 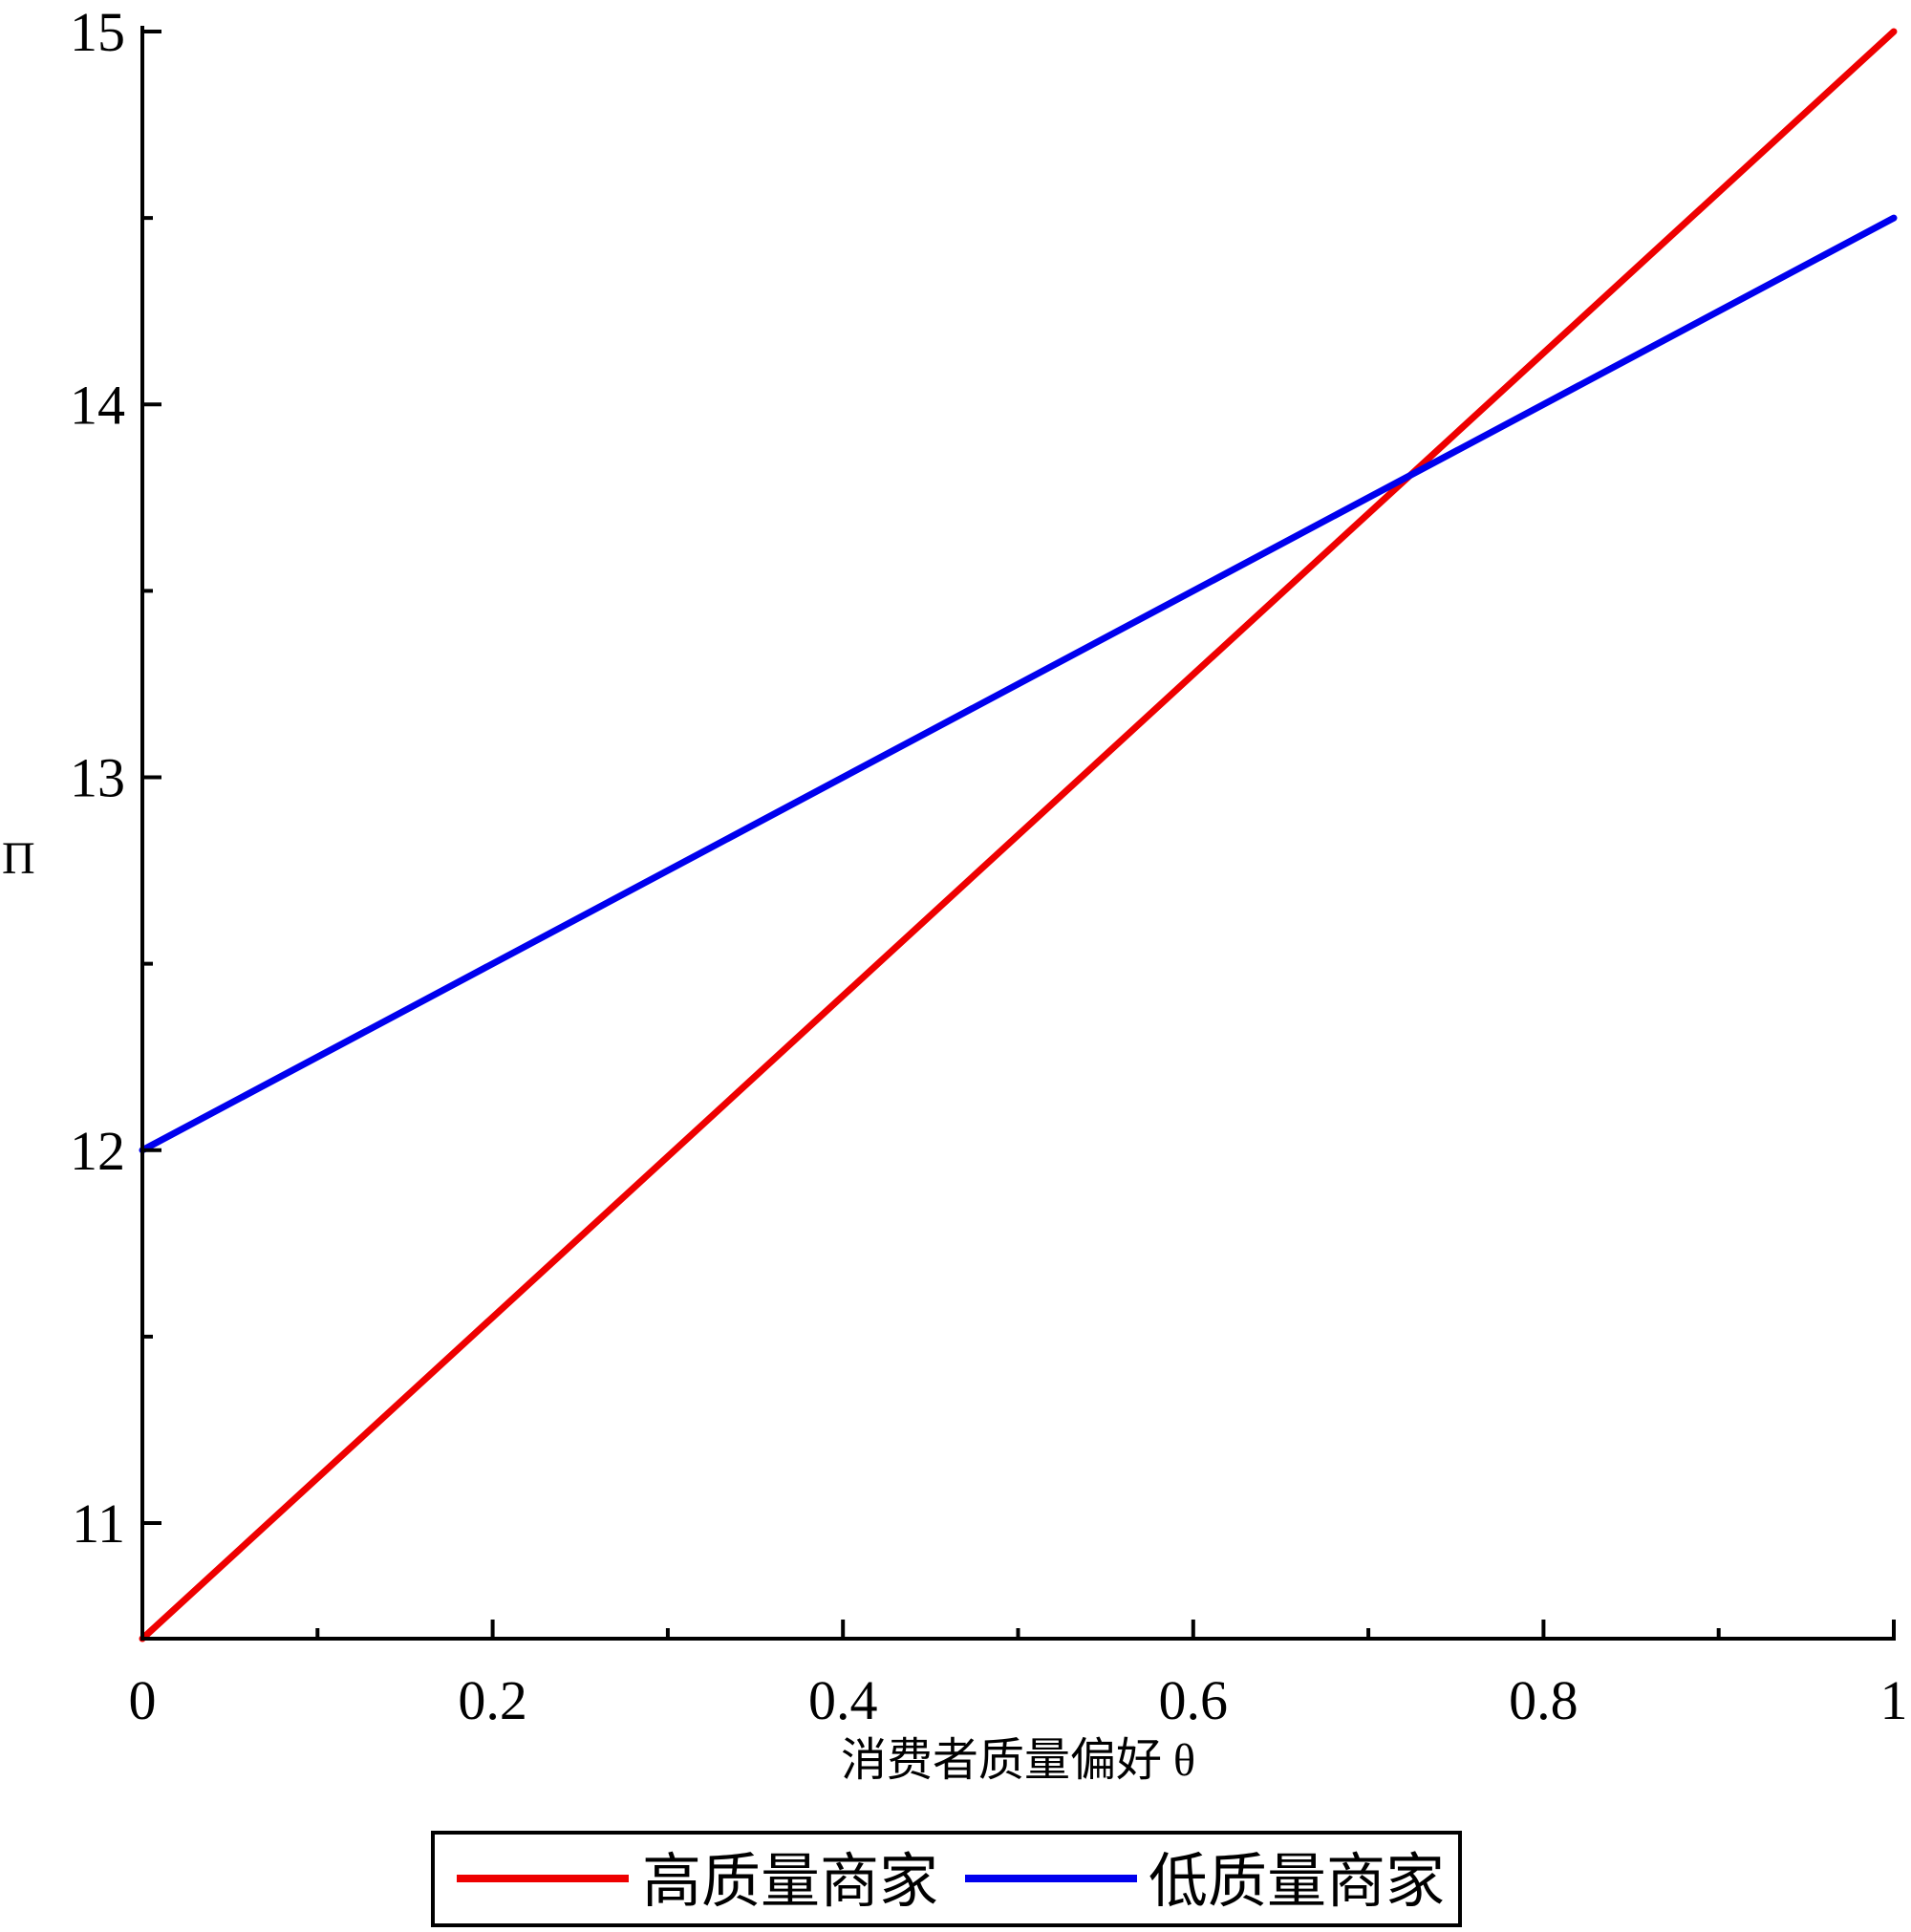 I want to click on y-tick-label: 14, so click(x=97, y=405).